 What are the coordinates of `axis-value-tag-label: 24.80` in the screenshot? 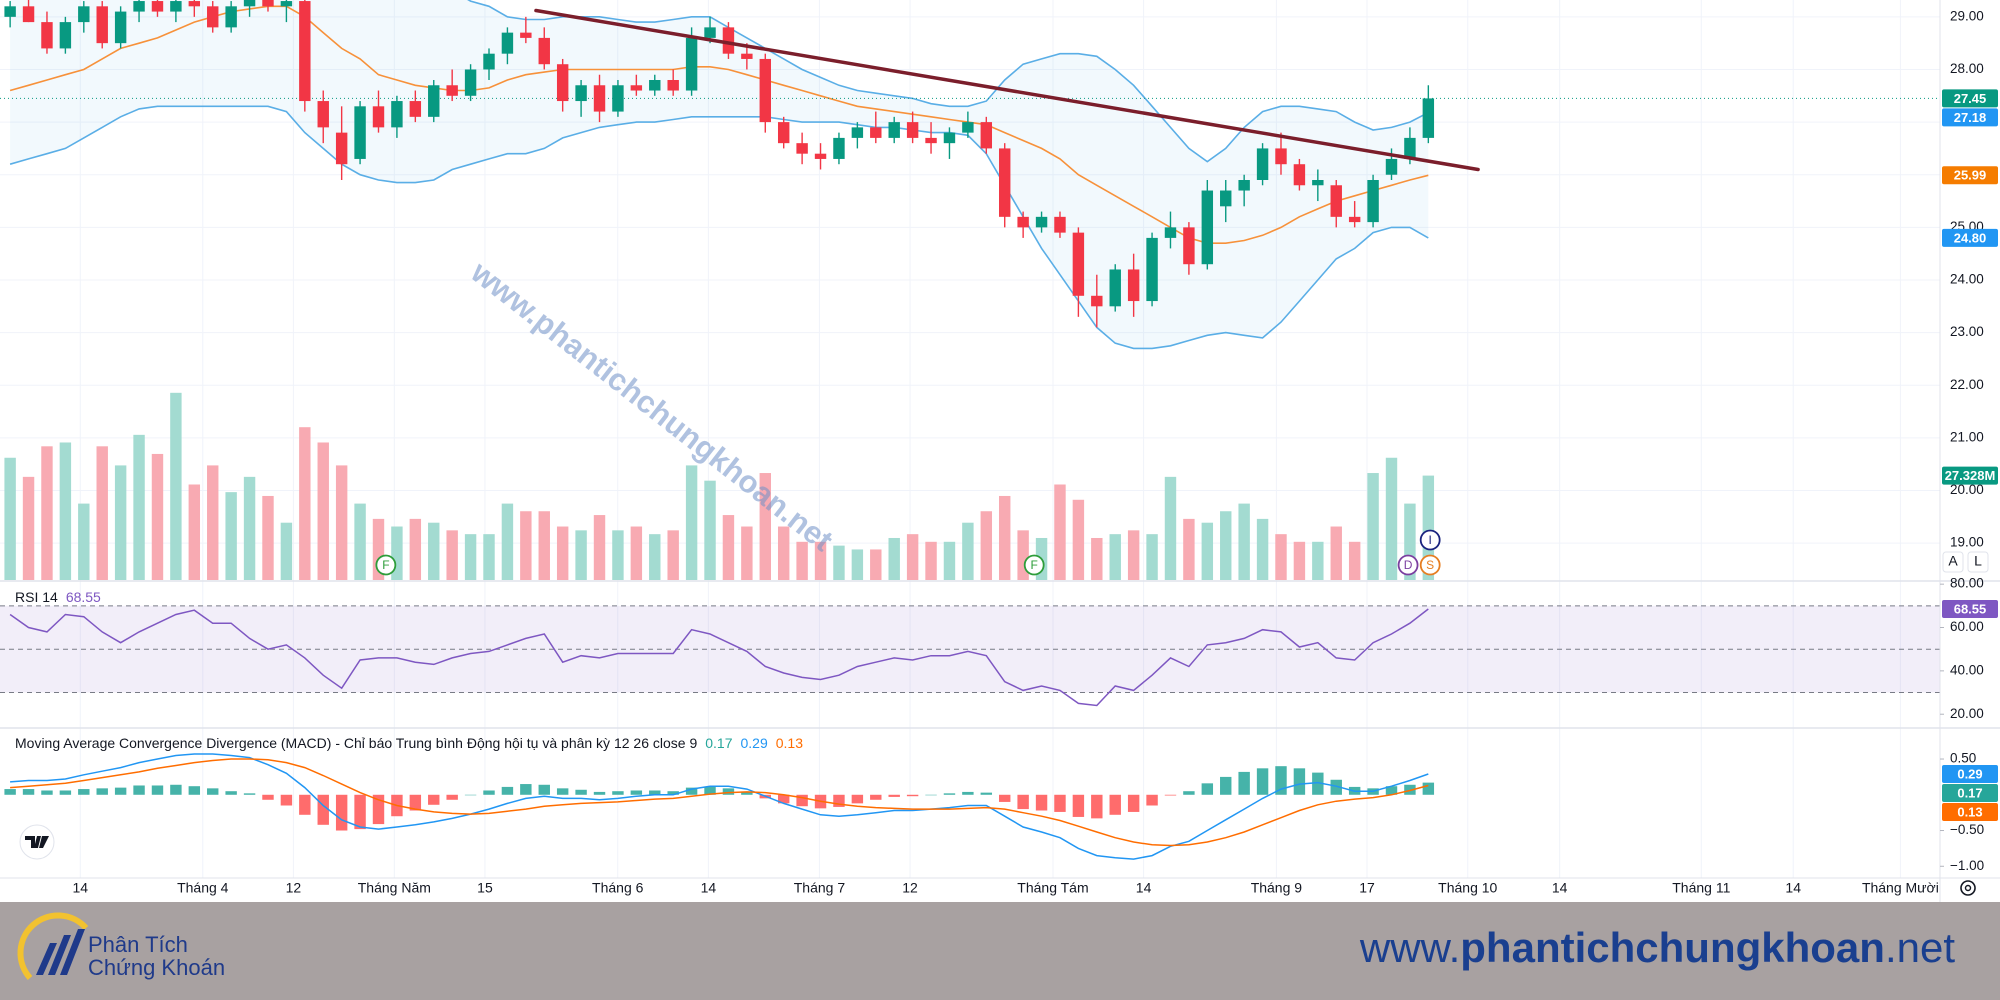 It's located at (1970, 237).